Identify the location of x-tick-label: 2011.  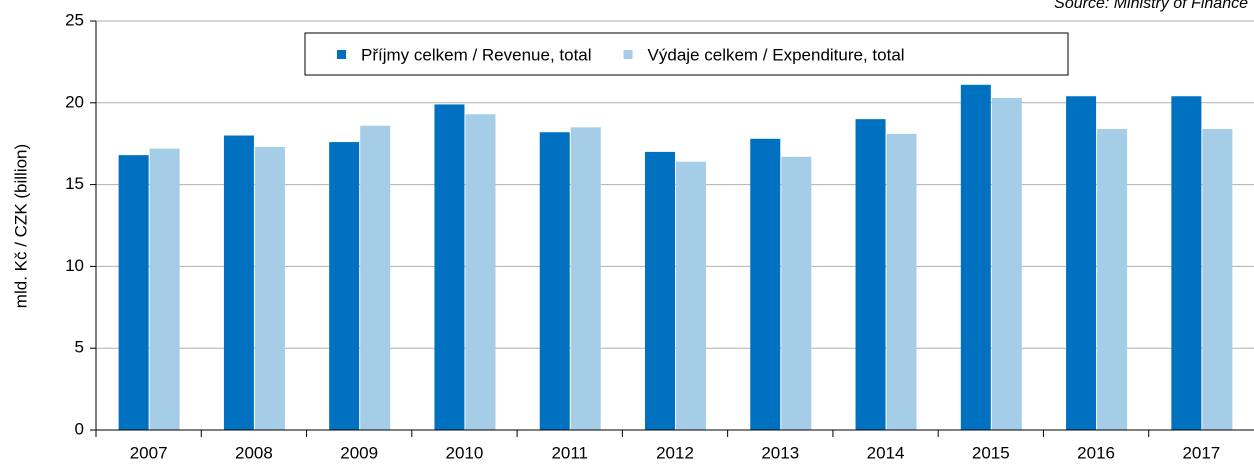
(569, 452).